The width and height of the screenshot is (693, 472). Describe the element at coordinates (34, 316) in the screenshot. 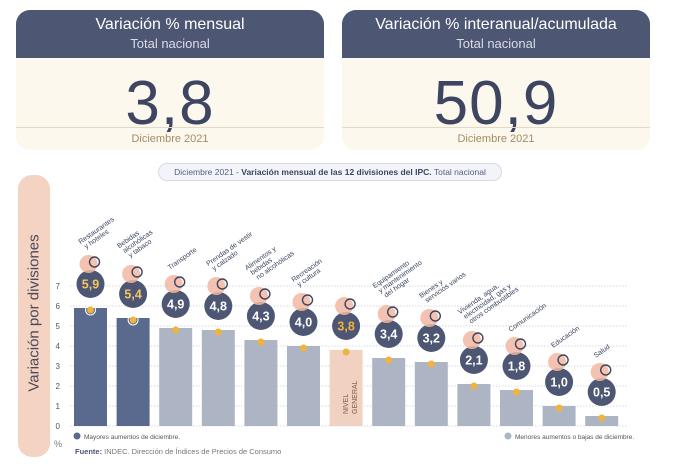

I see `y-axis-band` at that location.